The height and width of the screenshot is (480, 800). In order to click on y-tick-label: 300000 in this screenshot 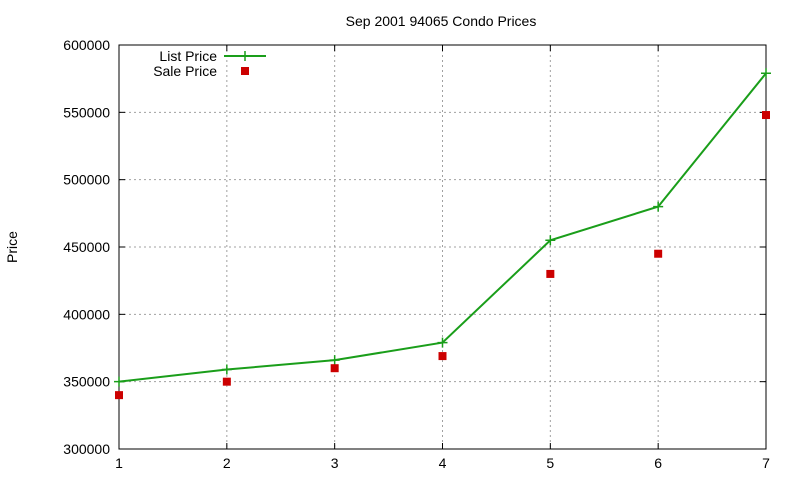, I will do `click(86, 449)`.